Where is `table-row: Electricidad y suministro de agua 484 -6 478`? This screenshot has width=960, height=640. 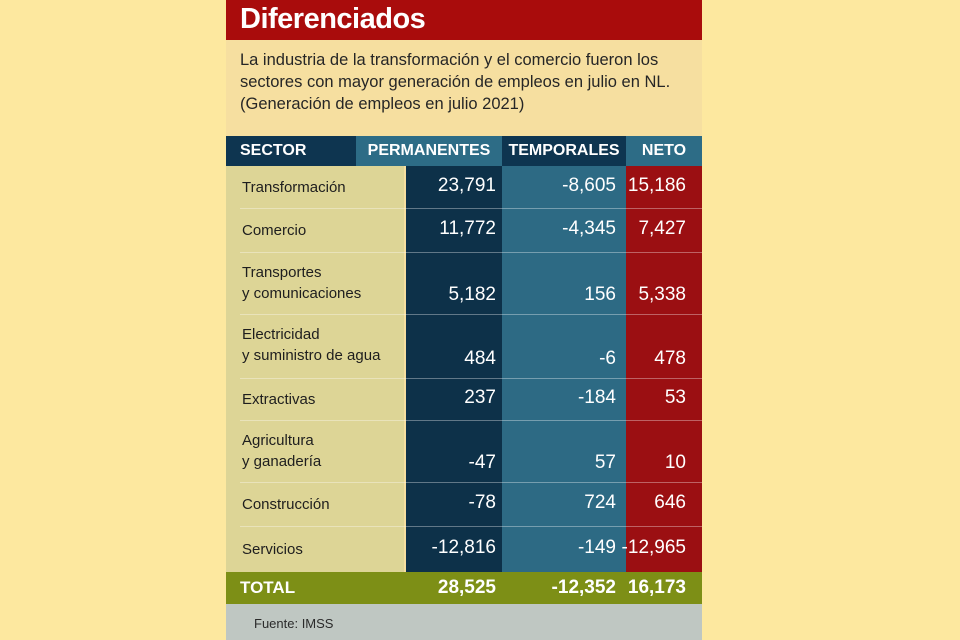
table-row: Electricidad y suministro de agua 484 -6 478 is located at coordinates (464, 346).